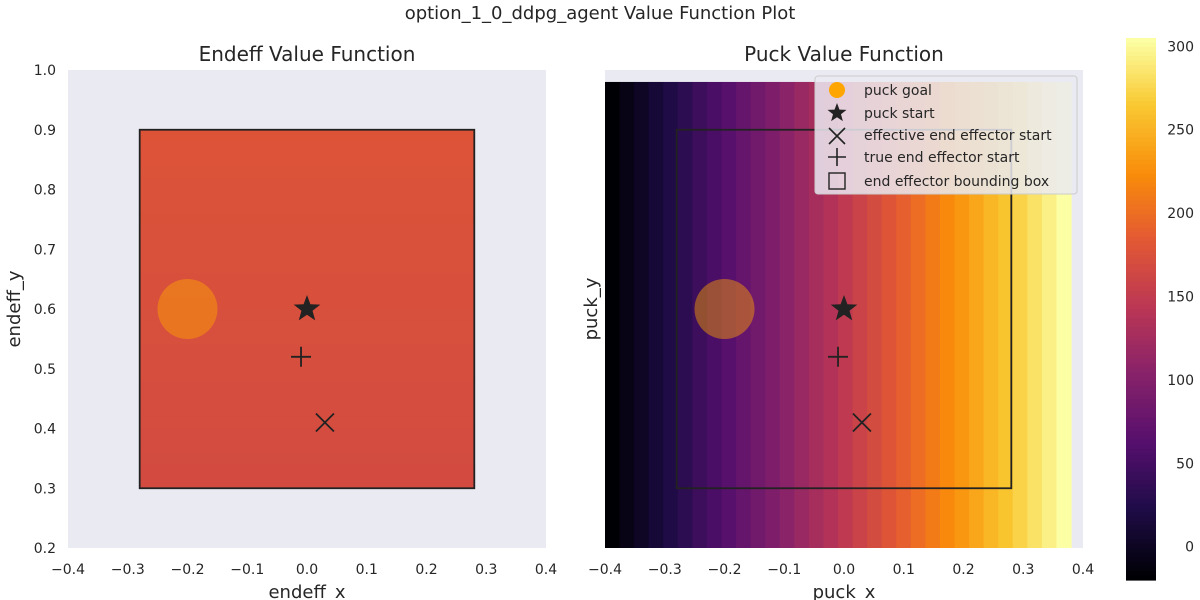 The height and width of the screenshot is (600, 1200). I want to click on endeff-puck-start-marker, so click(307, 308).